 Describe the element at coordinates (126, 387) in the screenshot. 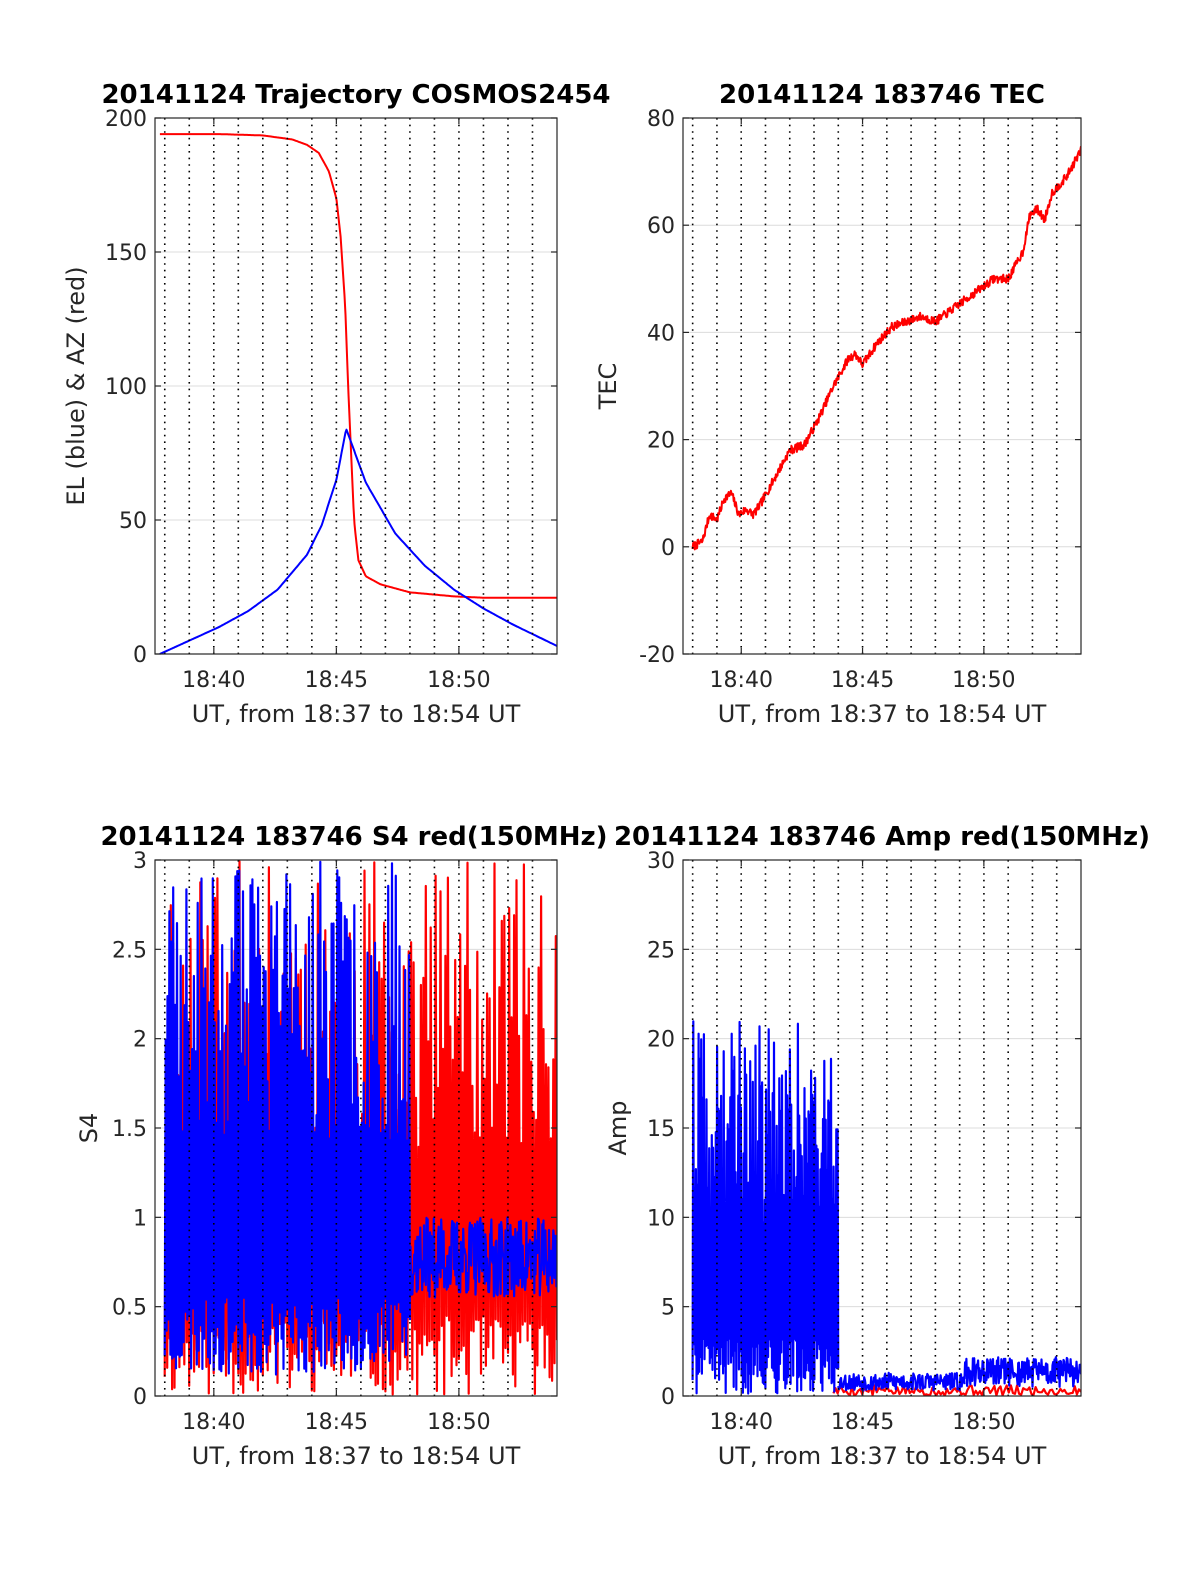

I see `y-tick-label: 100` at that location.